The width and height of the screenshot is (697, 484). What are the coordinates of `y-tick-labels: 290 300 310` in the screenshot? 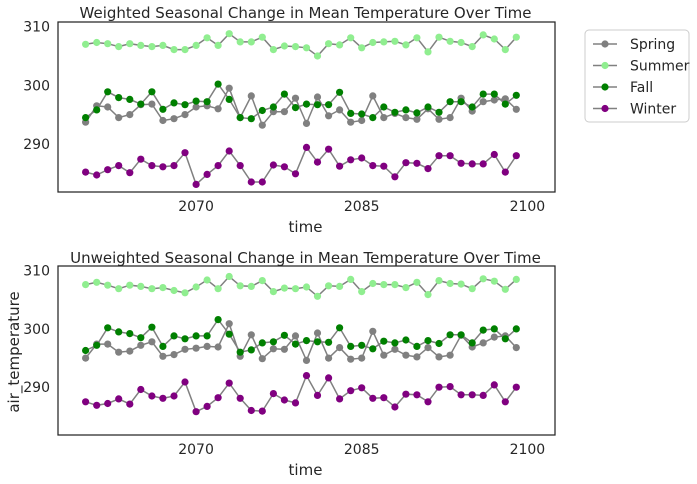 It's located at (36, 86).